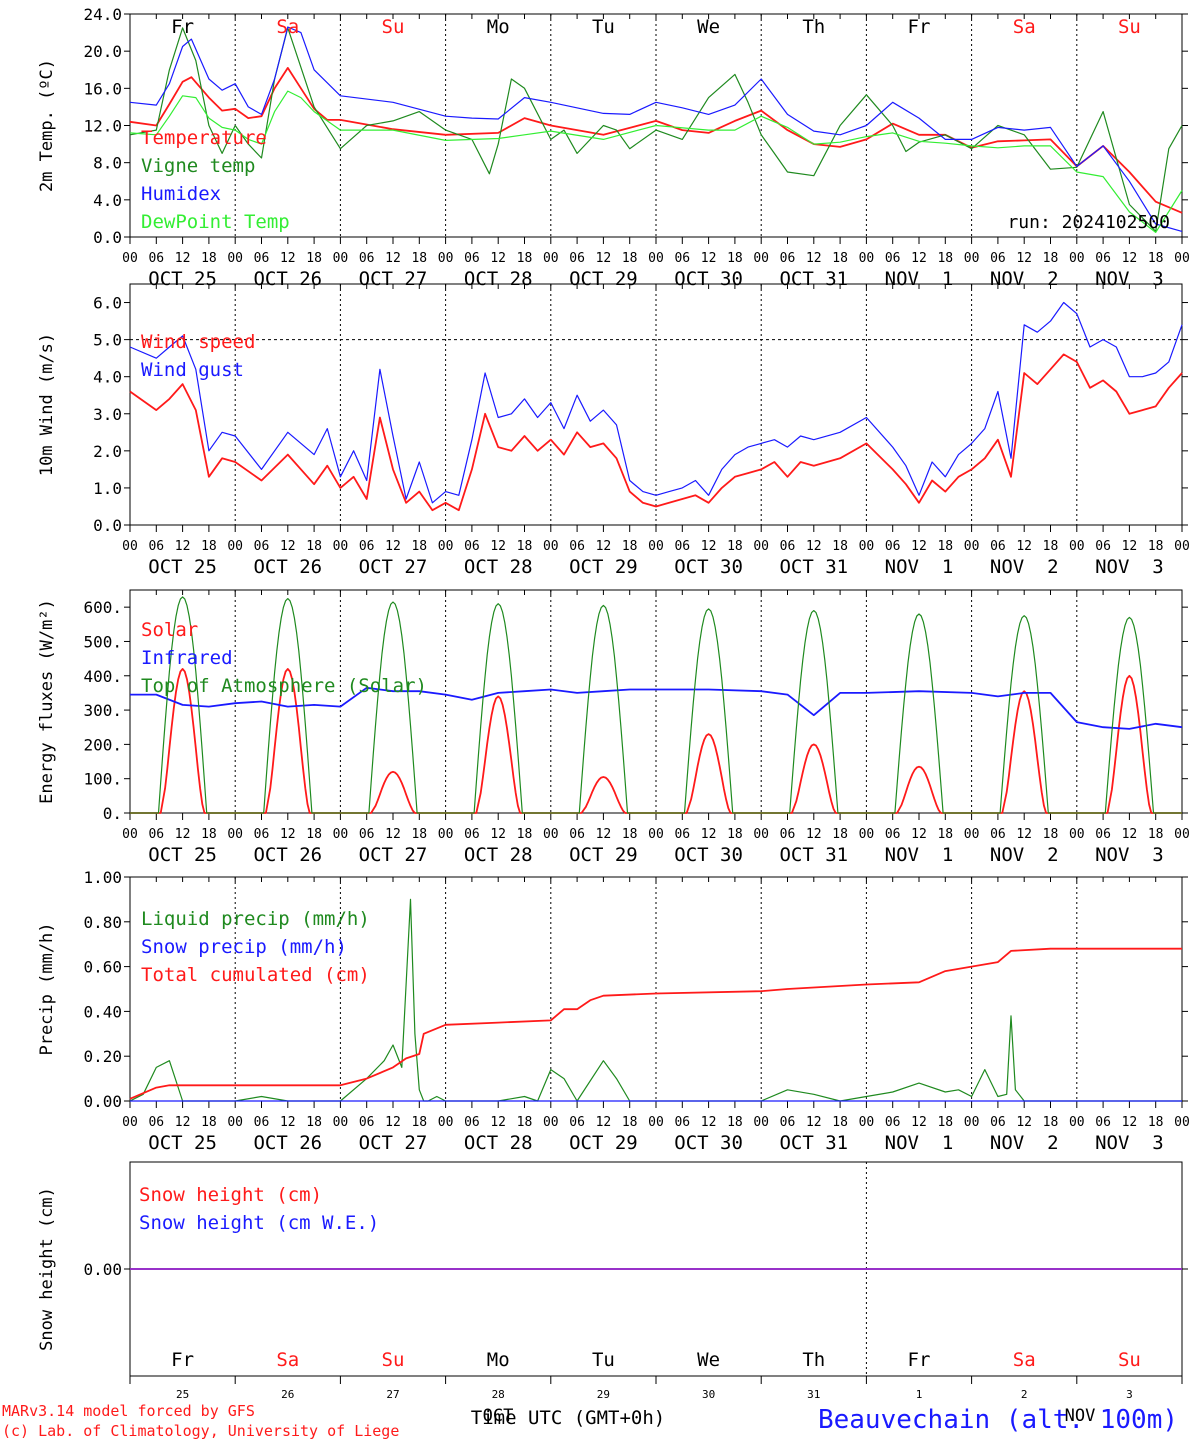  I want to click on legend-entry: Top of Atmosphere (Solar), so click(284, 686).